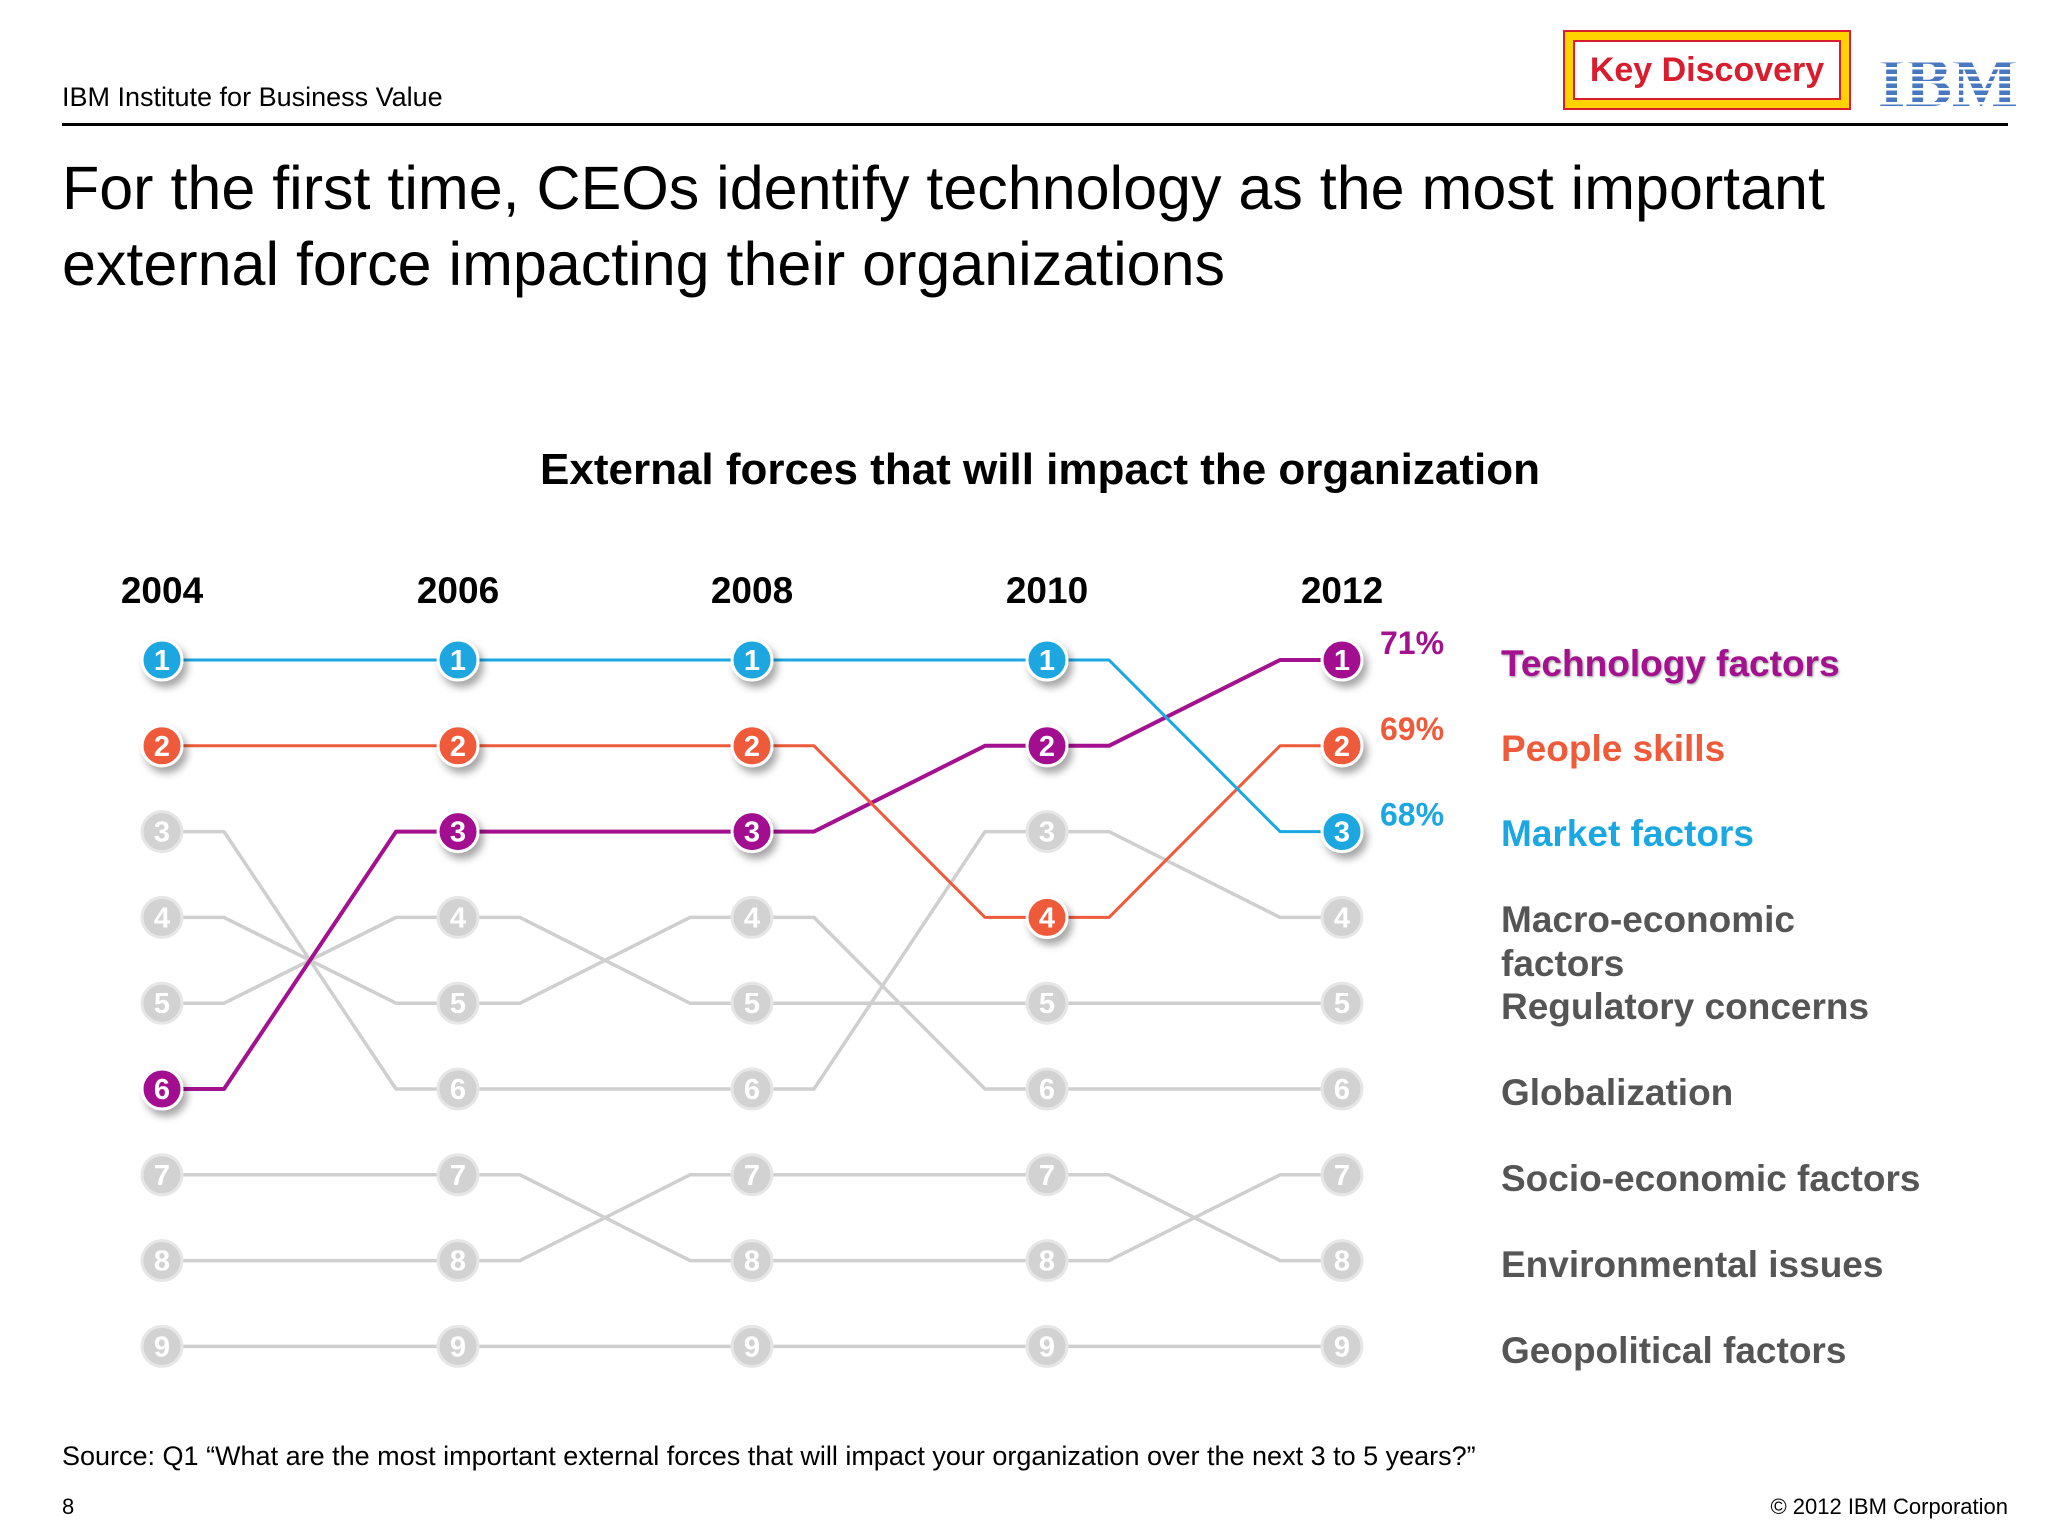  Describe the element at coordinates (752, 590) in the screenshot. I see `year-label-2008: 2008` at that location.